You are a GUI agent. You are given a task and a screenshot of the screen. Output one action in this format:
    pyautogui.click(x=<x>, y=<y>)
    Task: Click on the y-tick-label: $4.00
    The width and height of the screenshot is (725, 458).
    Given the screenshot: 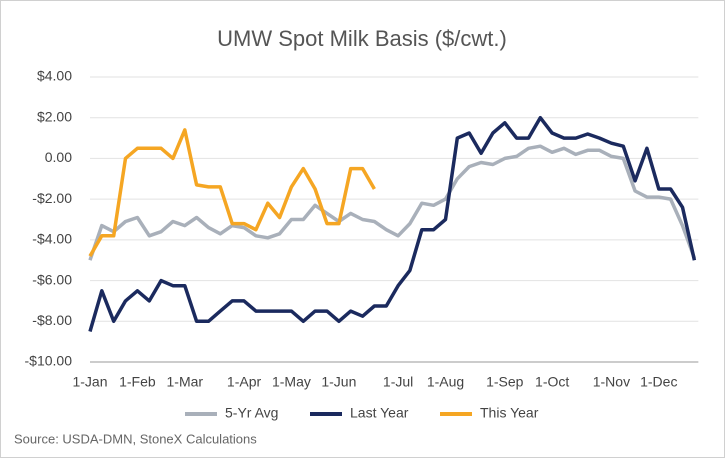 What is the action you would take?
    pyautogui.click(x=54, y=76)
    